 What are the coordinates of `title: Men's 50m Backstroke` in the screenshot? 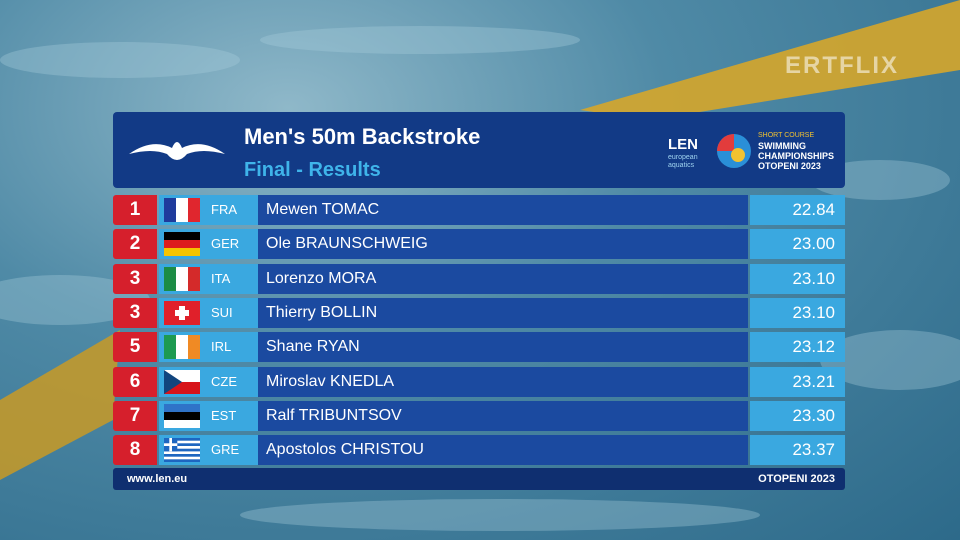 It's located at (362, 136).